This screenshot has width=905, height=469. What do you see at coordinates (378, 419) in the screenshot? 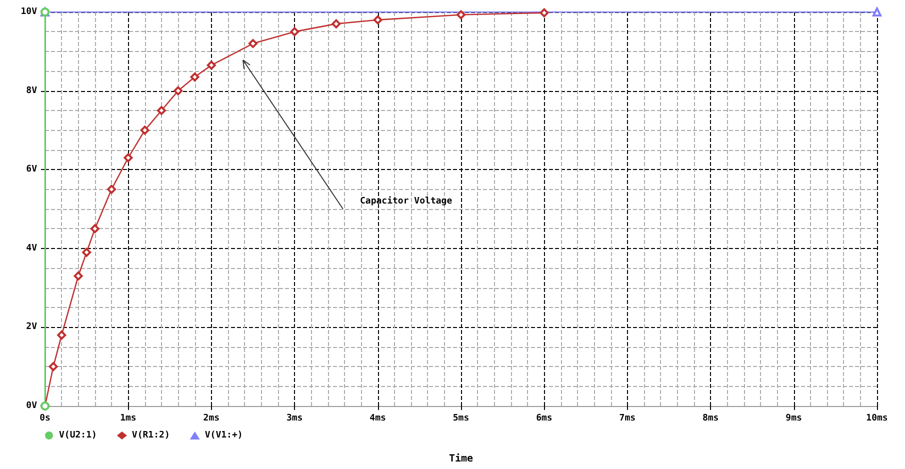
I see `x-tick-label: 4ms` at bounding box center [378, 419].